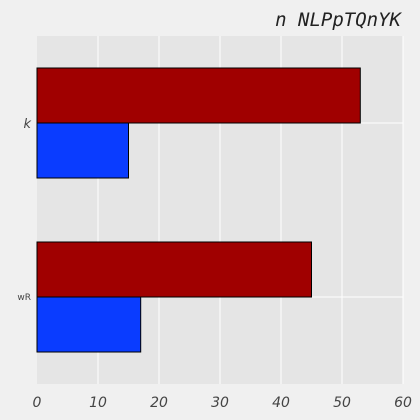 This screenshot has height=420, width=420. What do you see at coordinates (338, 20) in the screenshot?
I see `chart-title: n NLPpTQnYK` at bounding box center [338, 20].